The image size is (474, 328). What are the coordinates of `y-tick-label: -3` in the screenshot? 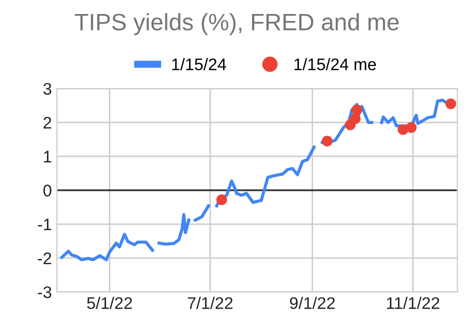 It's located at (45, 292).